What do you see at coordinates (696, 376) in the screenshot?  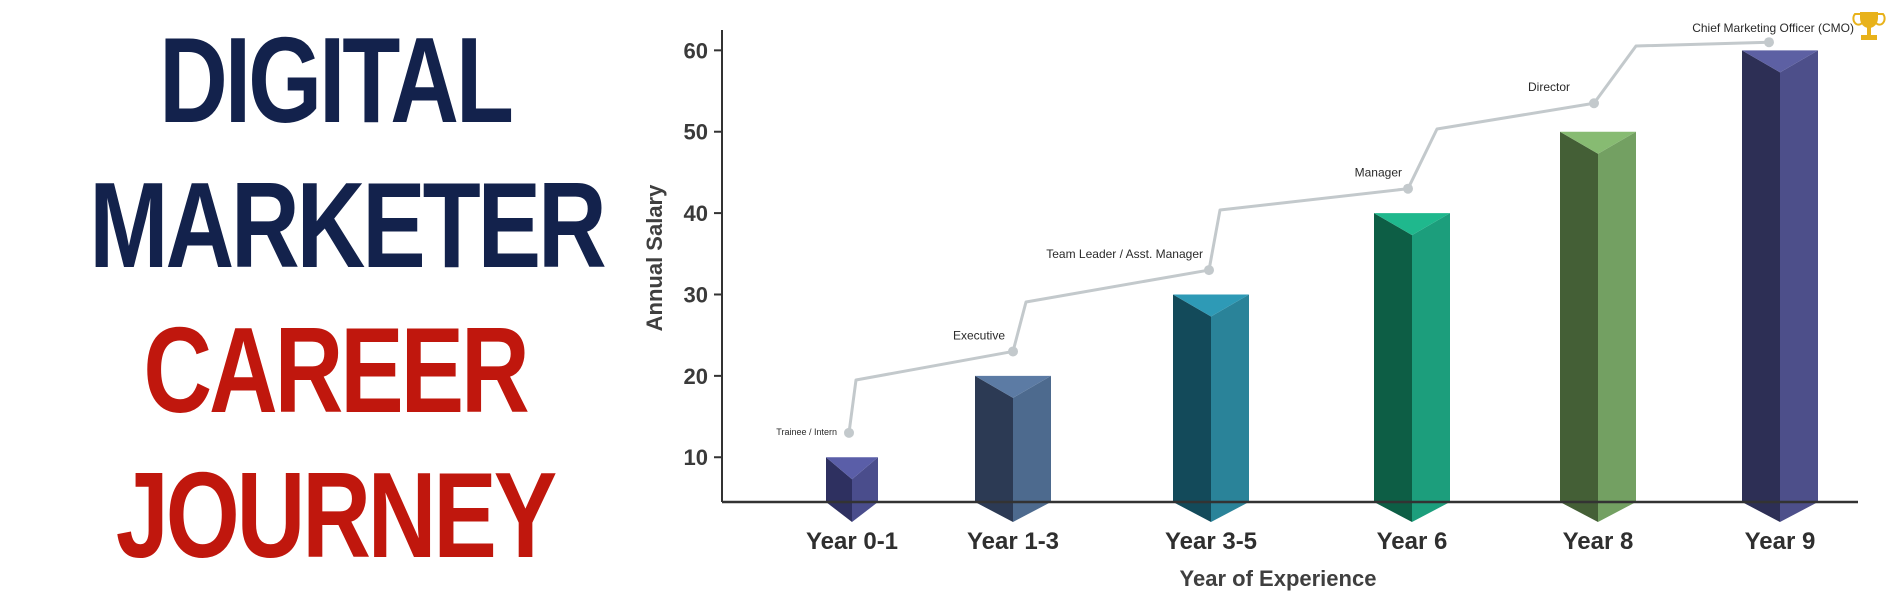 I see `y-tick-label: 20` at bounding box center [696, 376].